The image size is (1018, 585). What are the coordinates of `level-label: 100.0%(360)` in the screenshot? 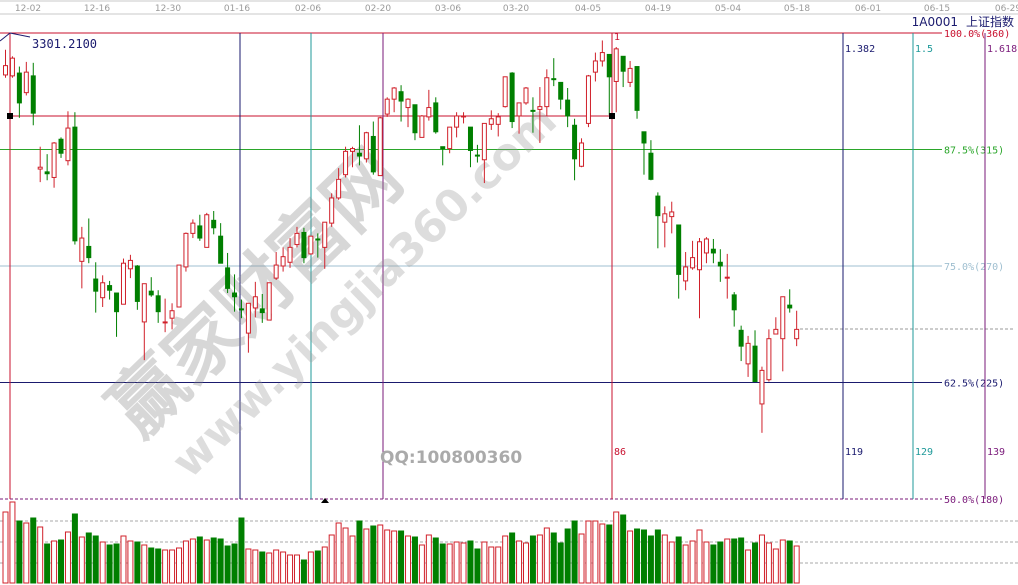 It's located at (977, 34).